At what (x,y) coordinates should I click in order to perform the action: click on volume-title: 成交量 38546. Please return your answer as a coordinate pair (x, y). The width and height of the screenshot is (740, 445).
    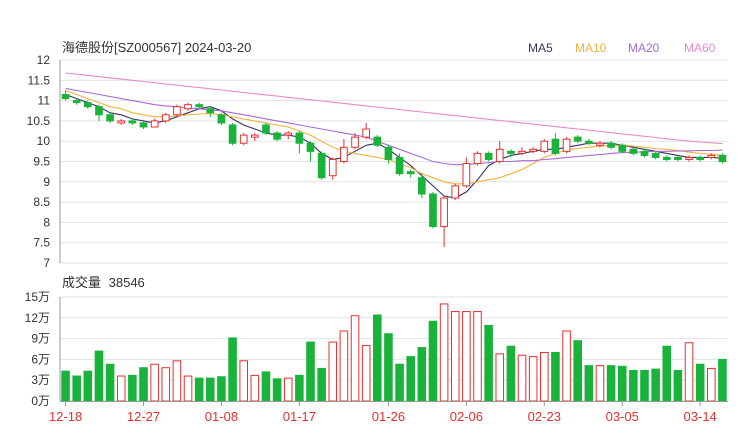
    Looking at the image, I should click on (103, 282).